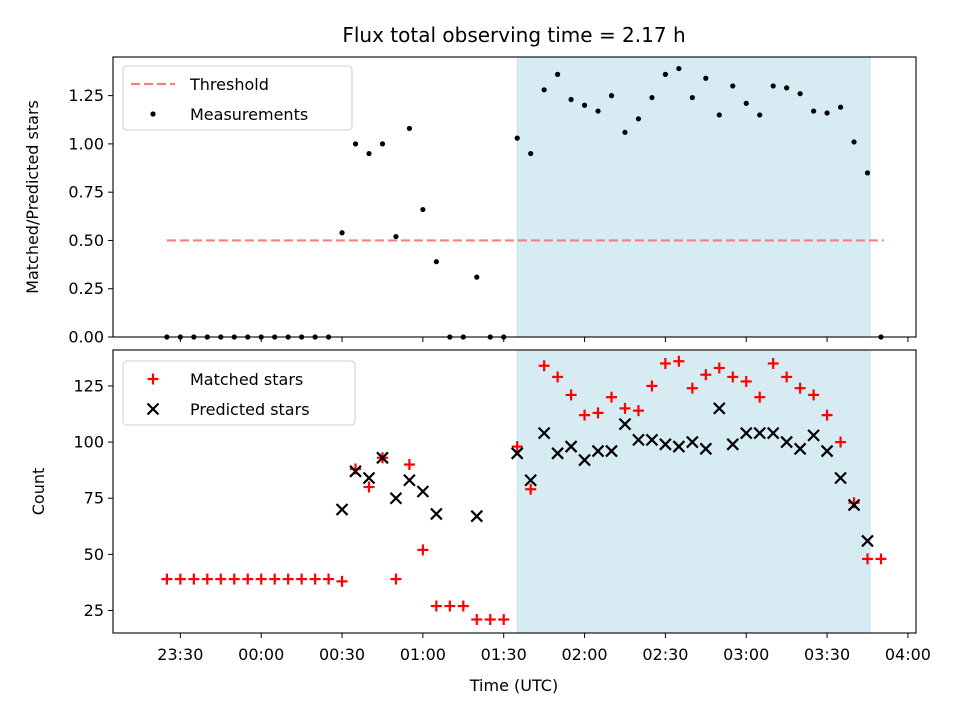 This screenshot has width=960, height=720. I want to click on top-ytick-label: 0.00, so click(86, 337).